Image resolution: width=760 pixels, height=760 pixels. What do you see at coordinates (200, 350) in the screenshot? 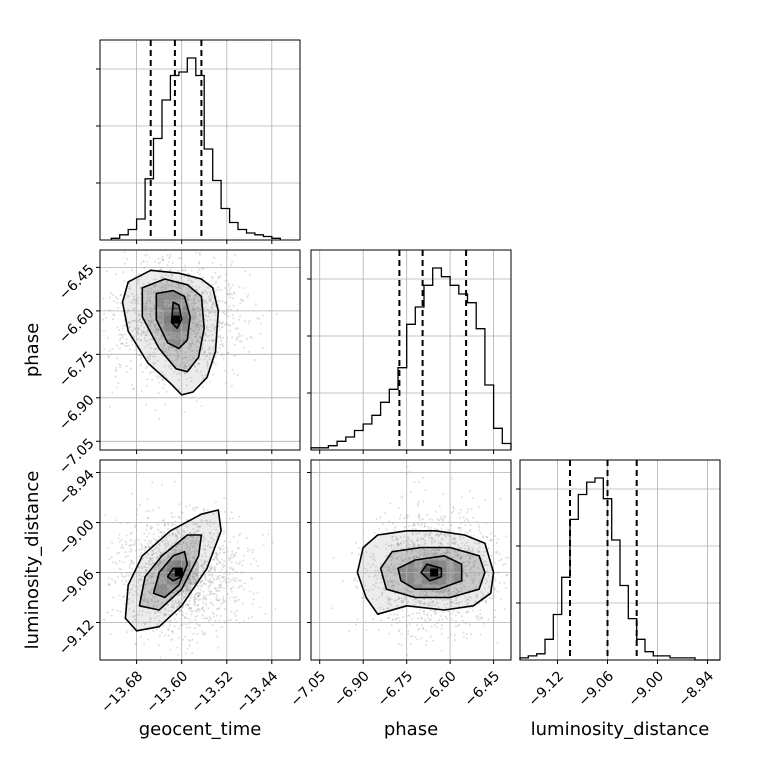
I see `panel-frame` at bounding box center [200, 350].